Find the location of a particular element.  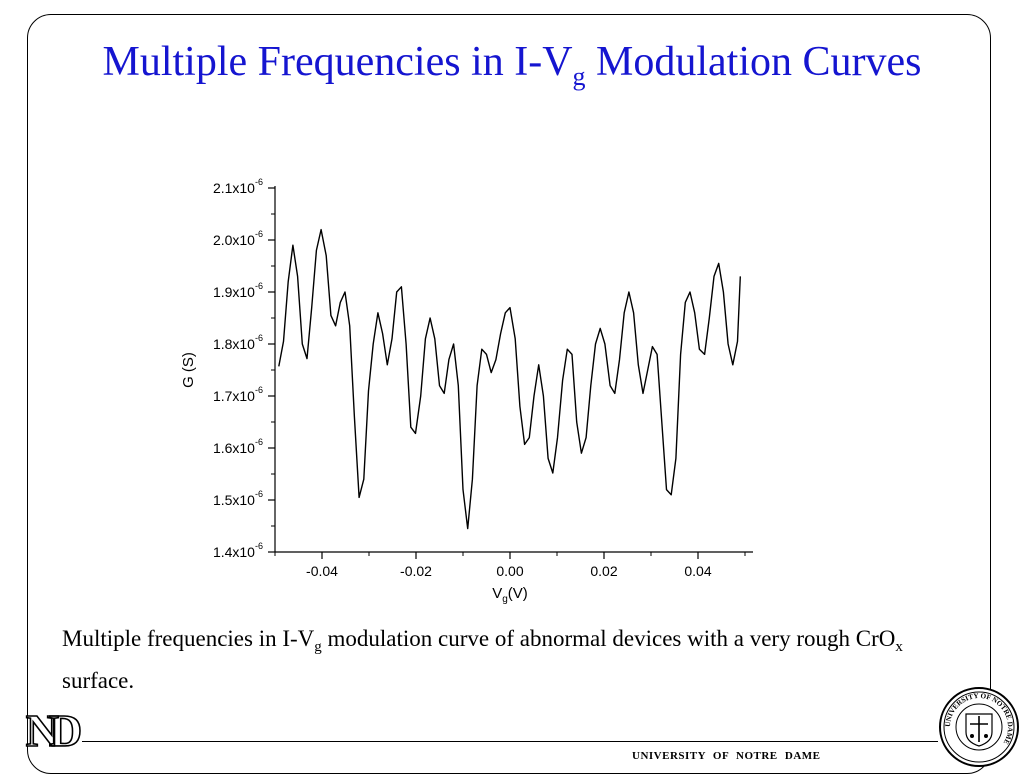

x-axis-label: Vg(V) is located at coordinates (510, 595).